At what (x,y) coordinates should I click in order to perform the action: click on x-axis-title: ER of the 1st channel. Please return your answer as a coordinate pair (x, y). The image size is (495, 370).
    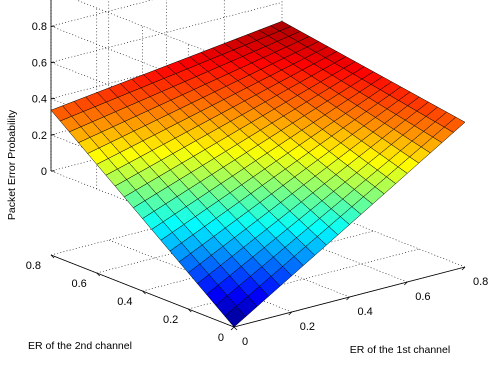
    Looking at the image, I should click on (400, 350).